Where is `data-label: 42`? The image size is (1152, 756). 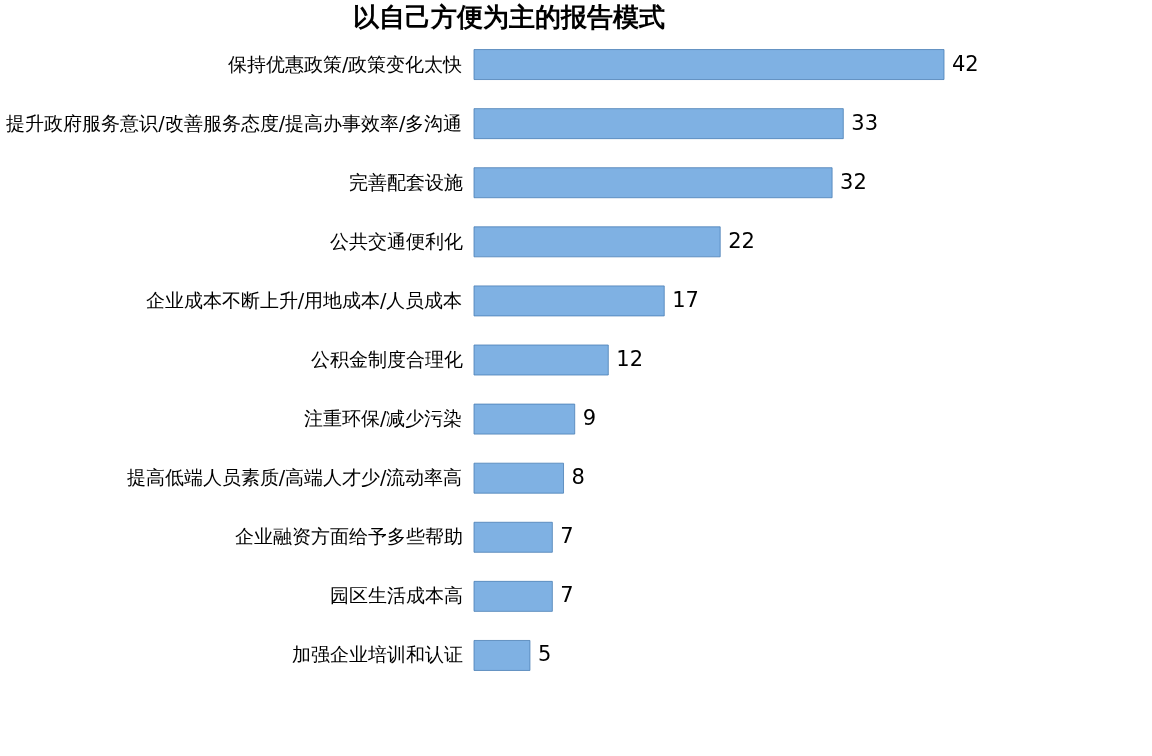
data-label: 42 is located at coordinates (965, 63).